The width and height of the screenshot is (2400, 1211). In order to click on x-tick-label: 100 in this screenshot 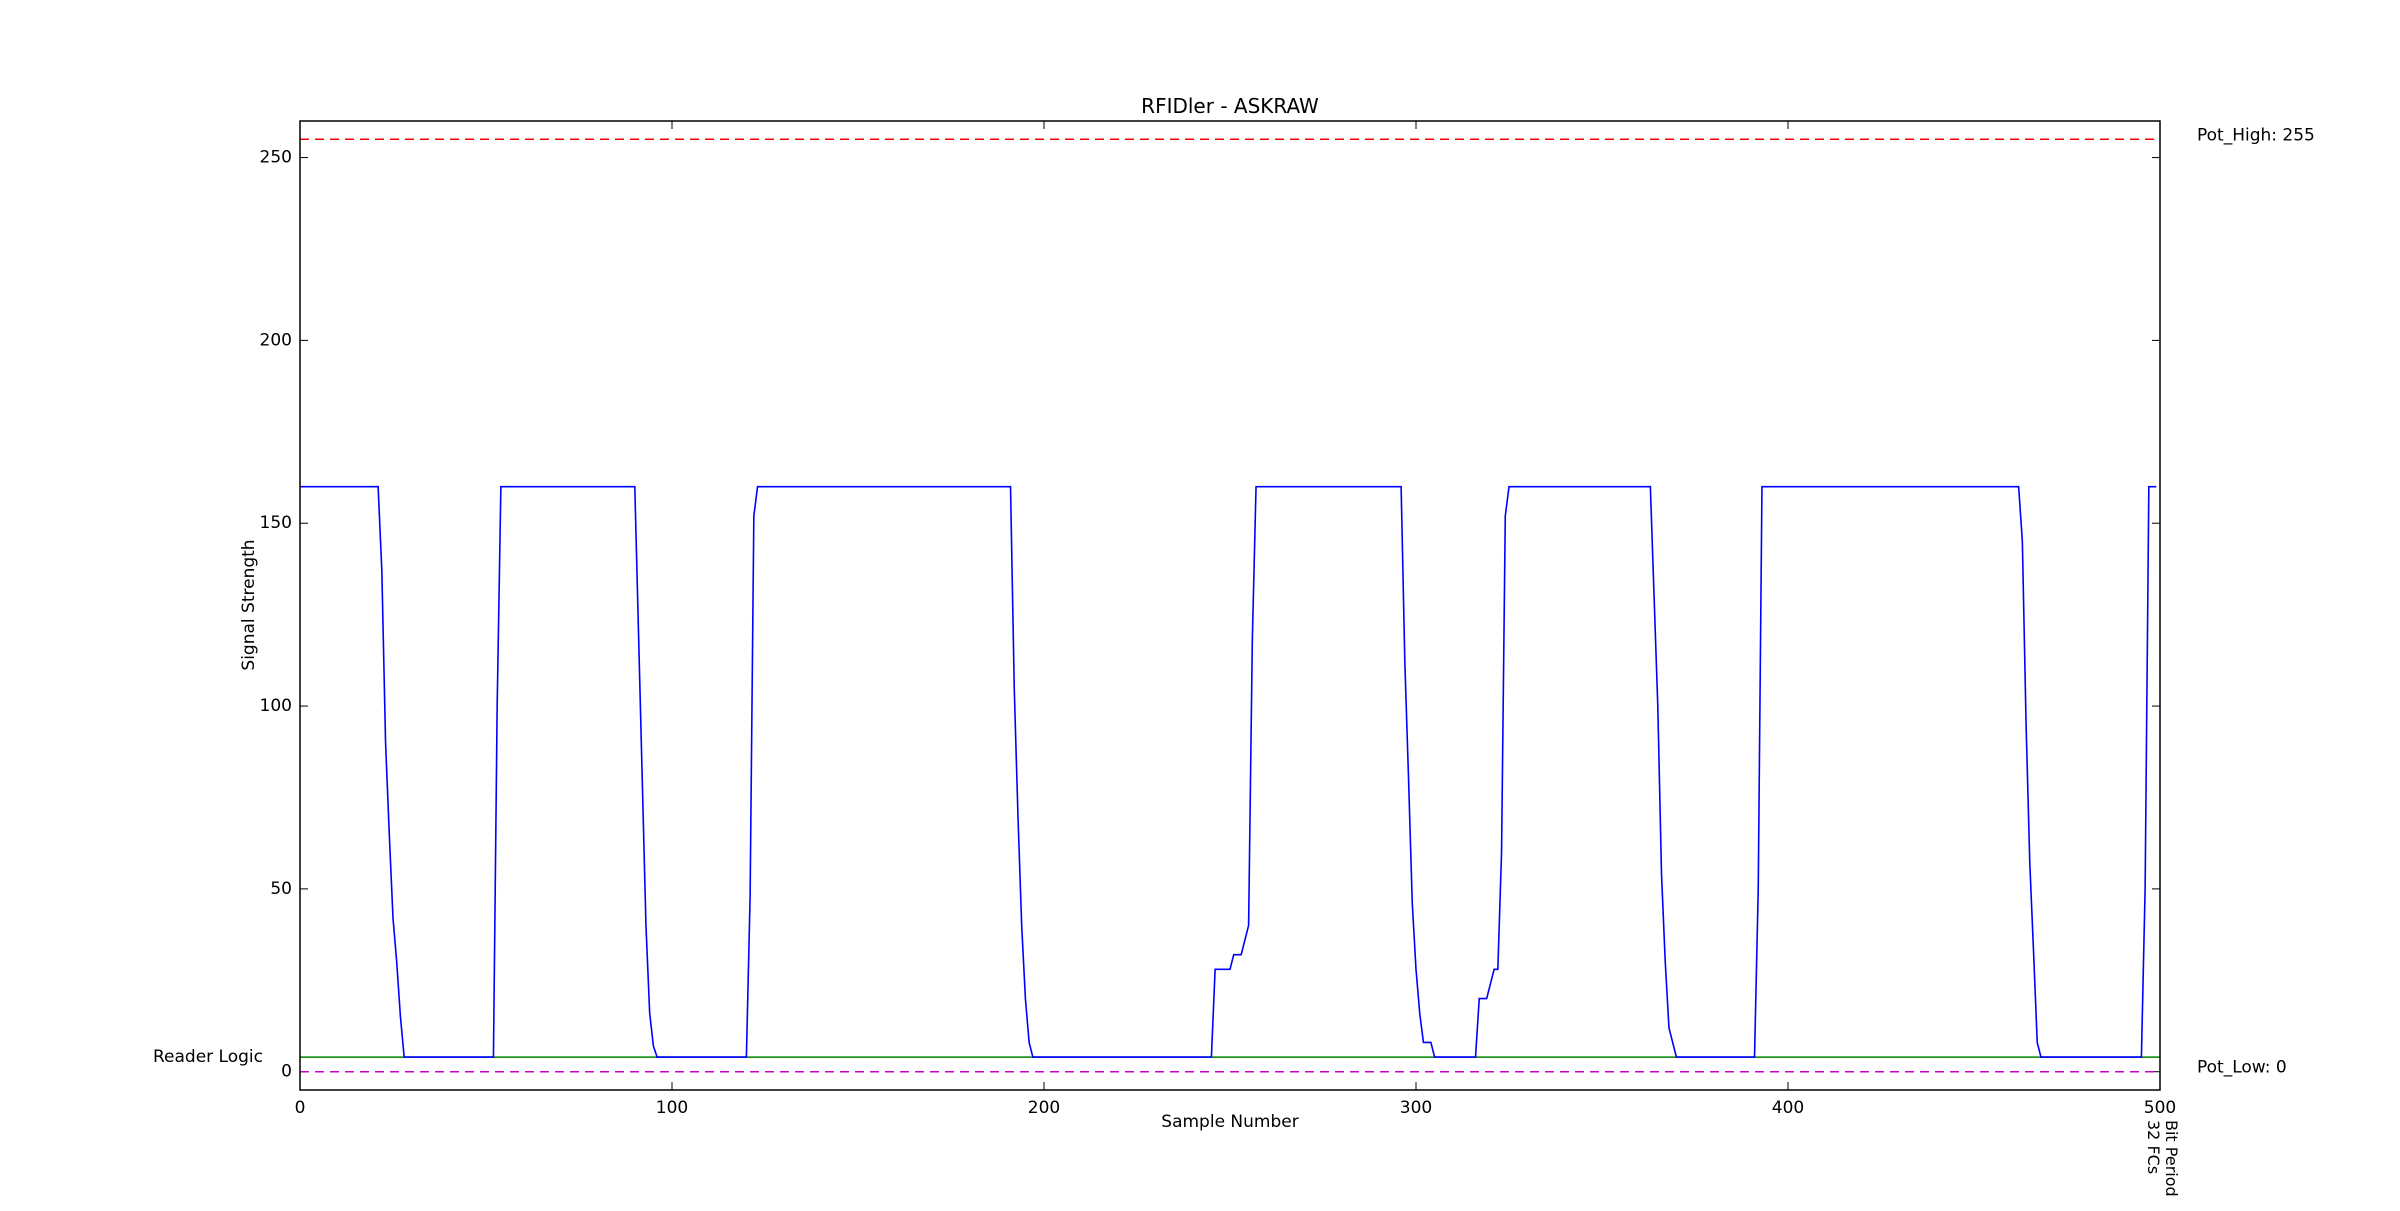, I will do `click(672, 1108)`.